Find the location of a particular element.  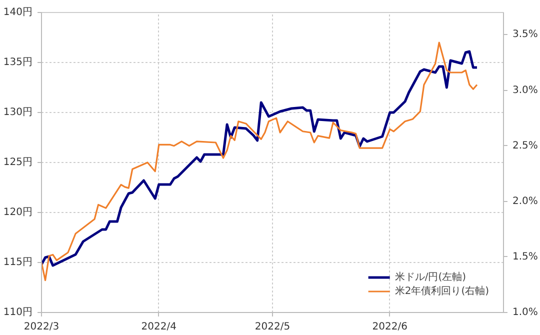

y-tick-label: 110円 is located at coordinates (18, 312).